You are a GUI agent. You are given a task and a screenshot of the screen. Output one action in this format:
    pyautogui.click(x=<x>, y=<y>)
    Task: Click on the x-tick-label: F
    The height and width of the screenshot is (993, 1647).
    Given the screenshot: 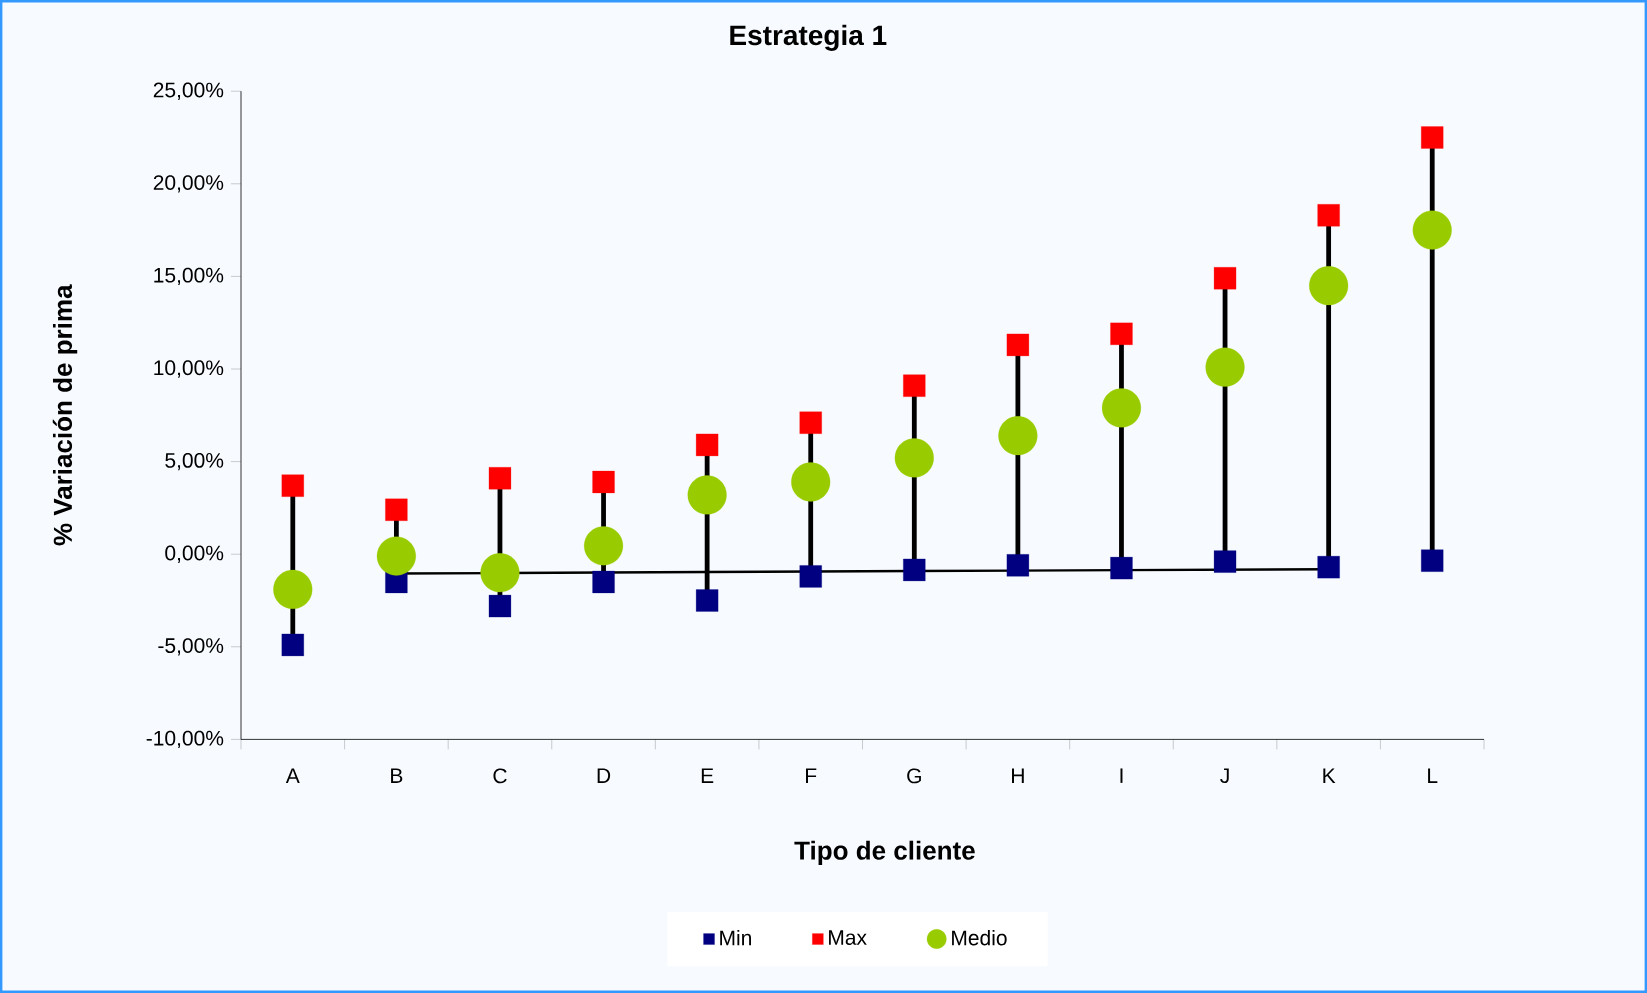 What is the action you would take?
    pyautogui.click(x=811, y=775)
    